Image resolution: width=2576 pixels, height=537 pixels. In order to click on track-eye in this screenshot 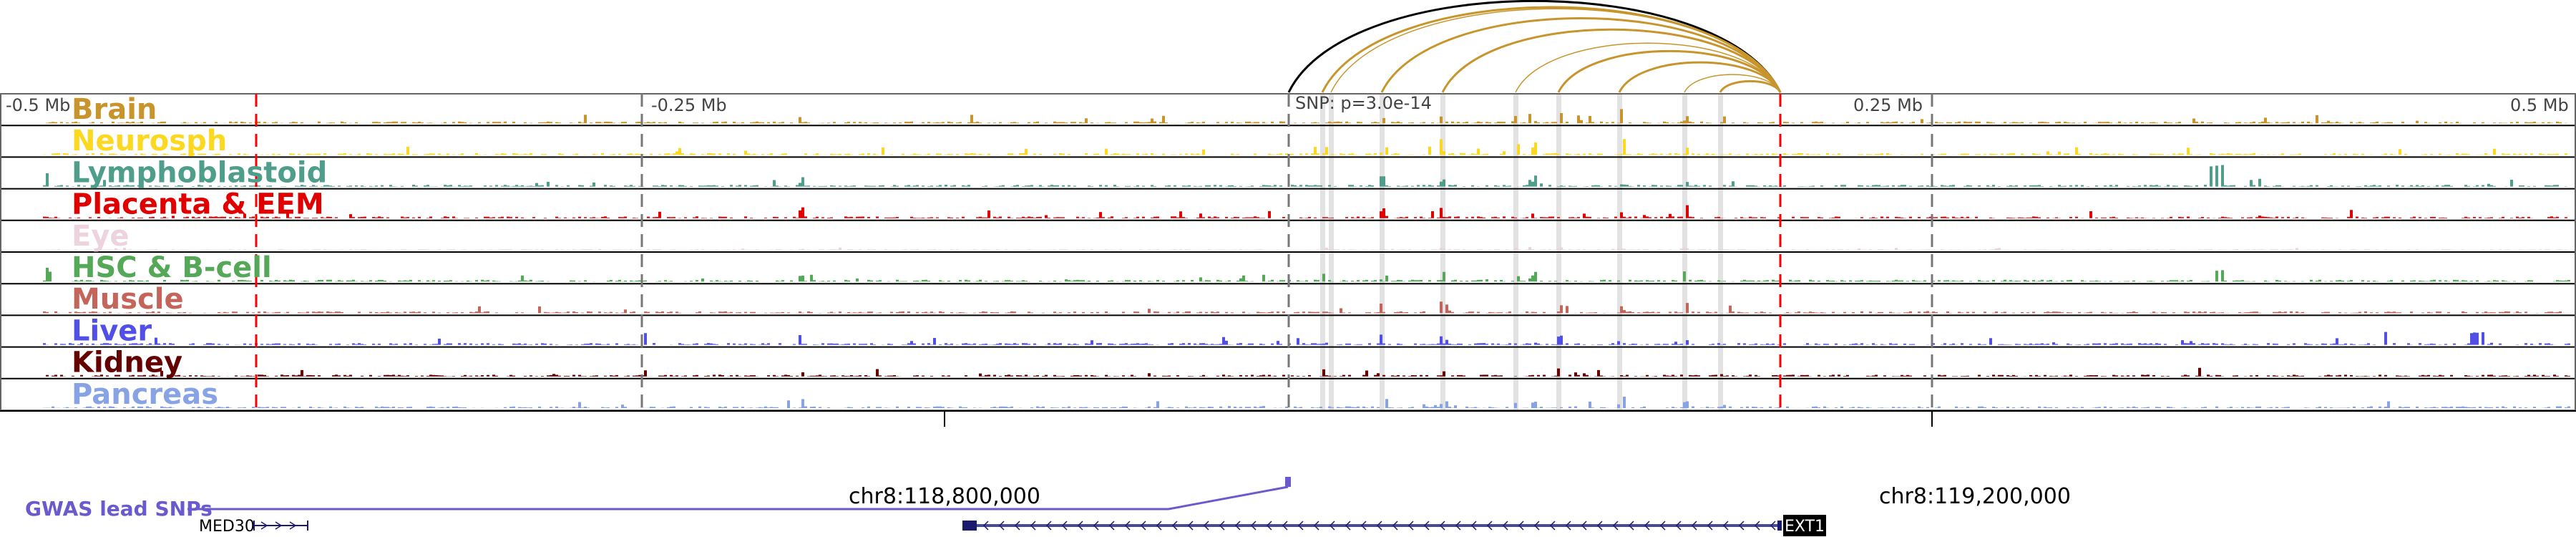, I will do `click(1288, 249)`.